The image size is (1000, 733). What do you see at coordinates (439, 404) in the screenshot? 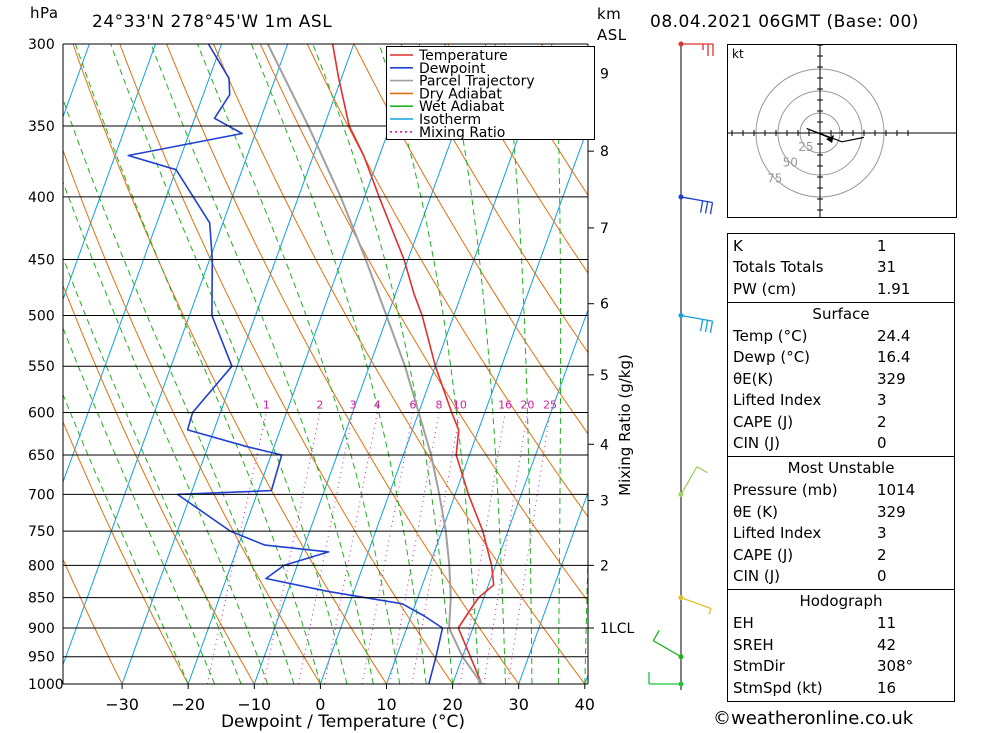
I see `mixing-ratio-label: 8` at bounding box center [439, 404].